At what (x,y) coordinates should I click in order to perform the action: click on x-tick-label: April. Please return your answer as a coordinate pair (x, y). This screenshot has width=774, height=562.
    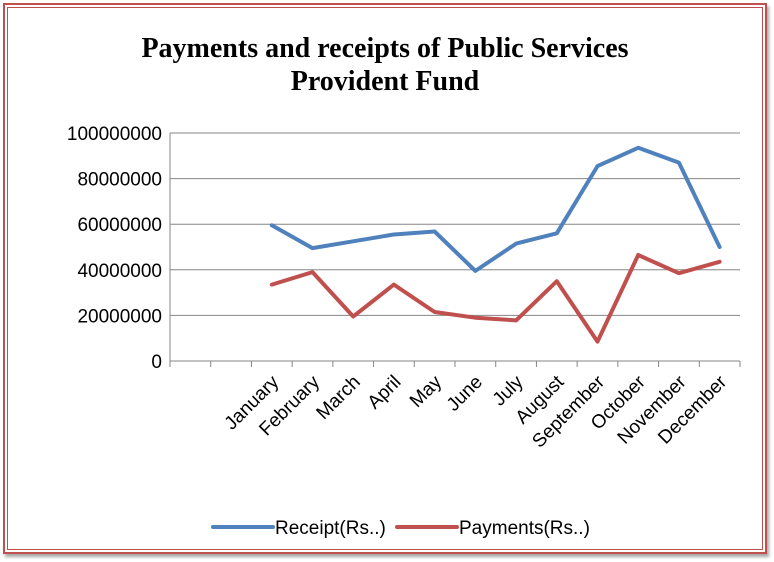
    Looking at the image, I should click on (385, 393).